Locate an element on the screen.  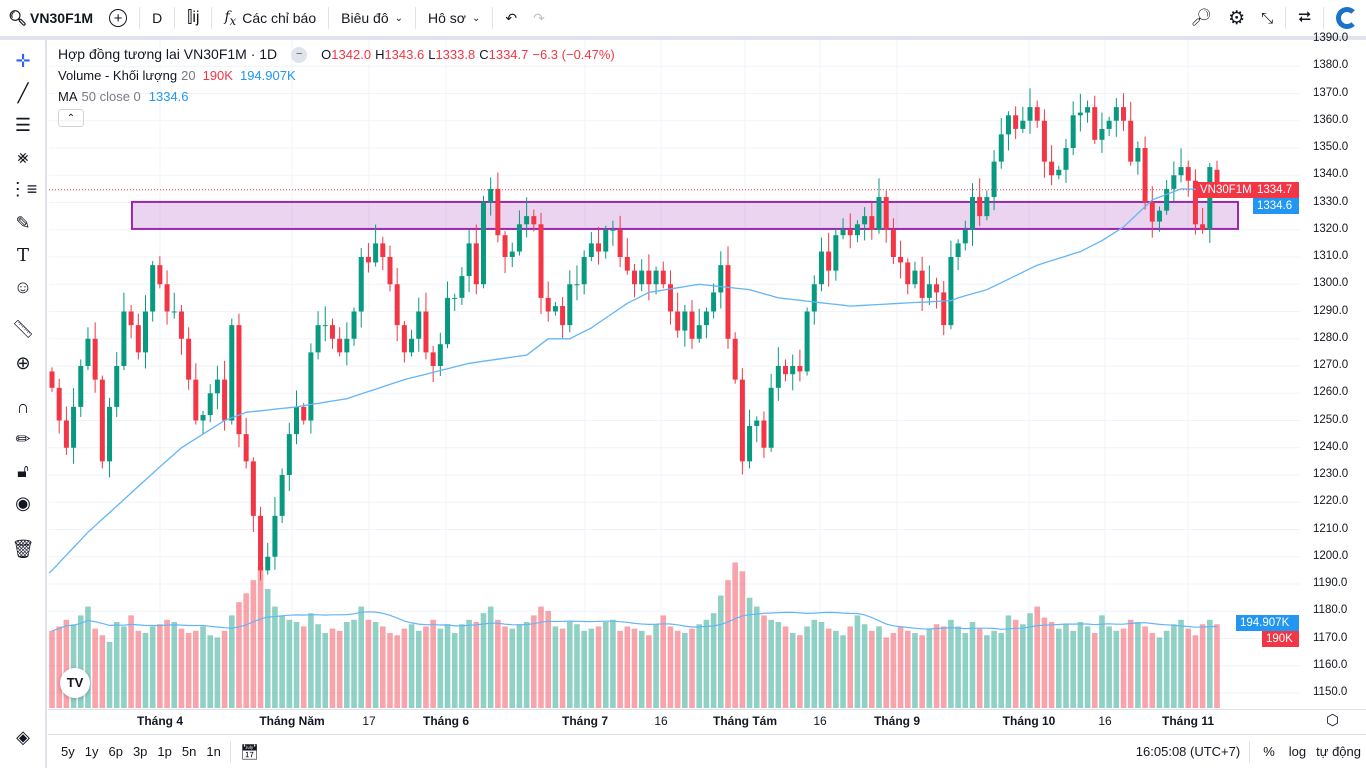
brush-tool: ✎ is located at coordinates (23, 223).